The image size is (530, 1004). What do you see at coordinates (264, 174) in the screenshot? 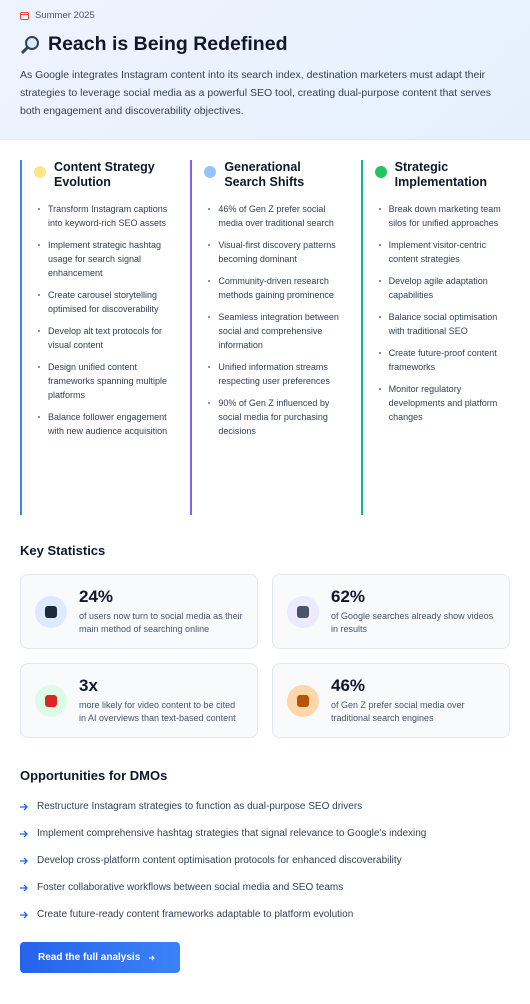
I see `column-title: Generational Search Shifts` at bounding box center [264, 174].